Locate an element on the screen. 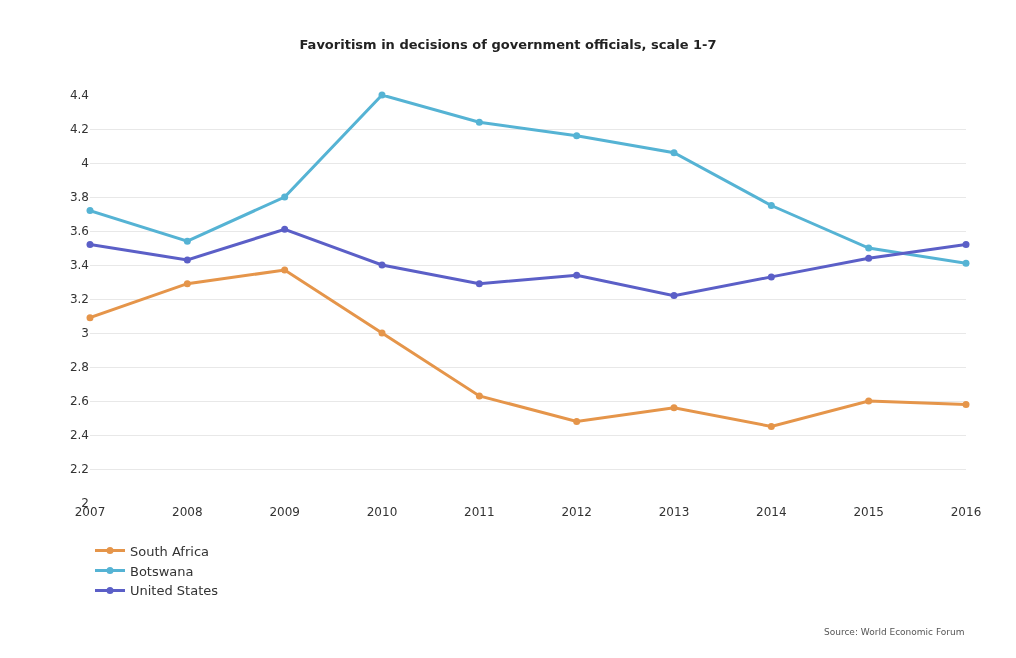 This screenshot has height=658, width=1016. y-tick-label: 4.2 is located at coordinates (79, 129).